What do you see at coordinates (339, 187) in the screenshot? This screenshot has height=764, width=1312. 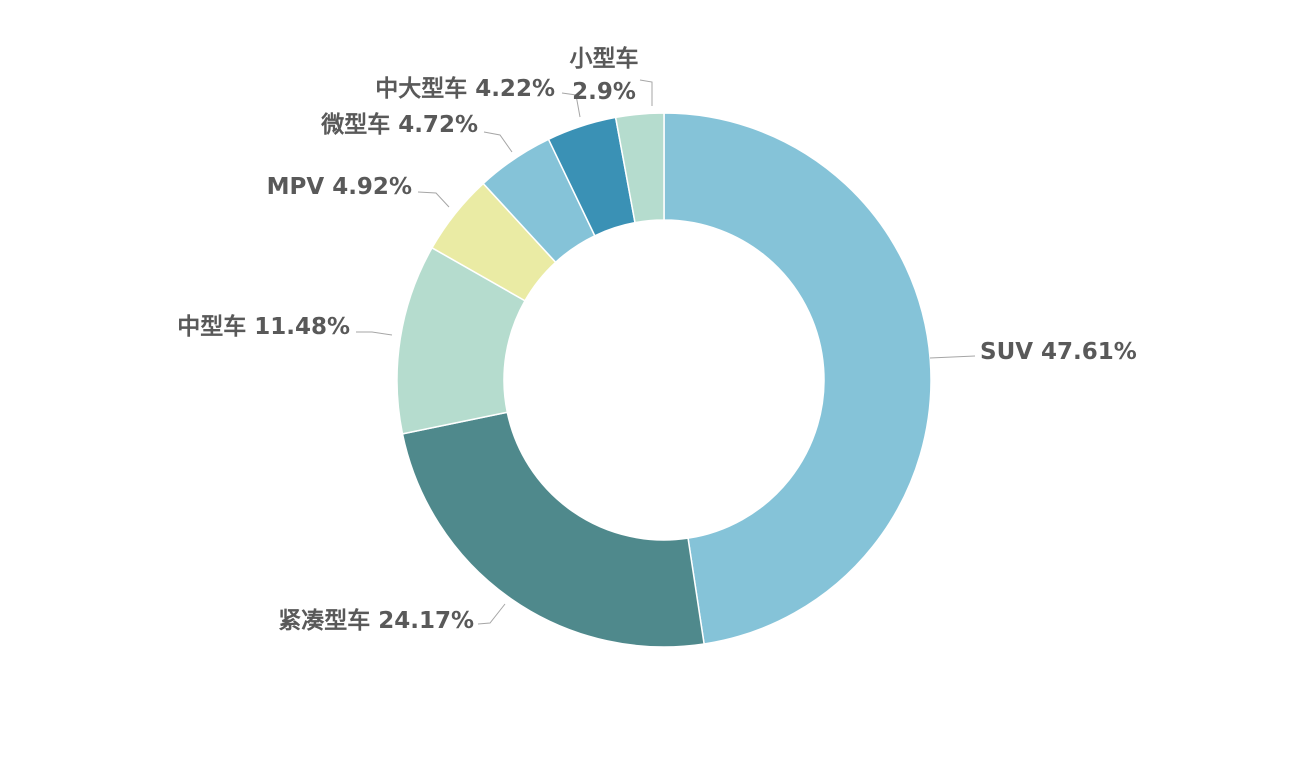 I see `data-label-mpv: MPV 4.92%` at bounding box center [339, 187].